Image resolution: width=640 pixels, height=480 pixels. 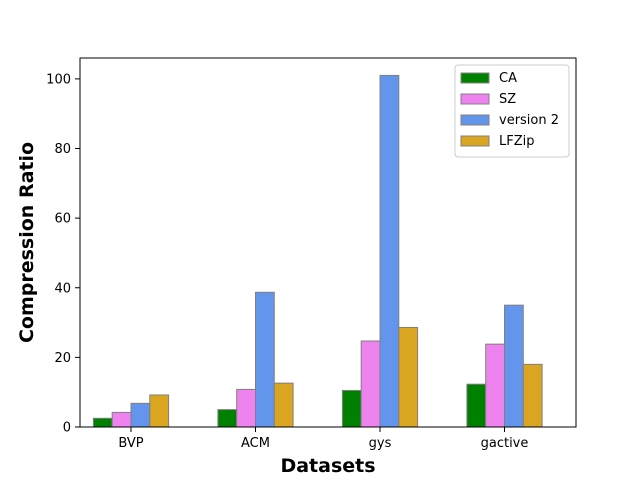 I want to click on x-tick-label: gys, so click(x=380, y=443).